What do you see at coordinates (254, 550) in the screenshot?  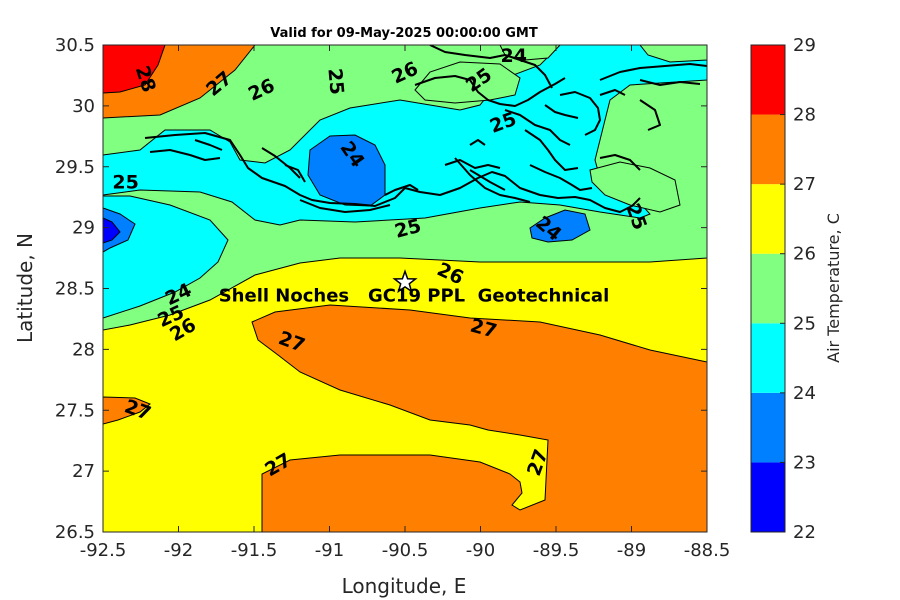 I see `x-tick-label: -91.5` at bounding box center [254, 550].